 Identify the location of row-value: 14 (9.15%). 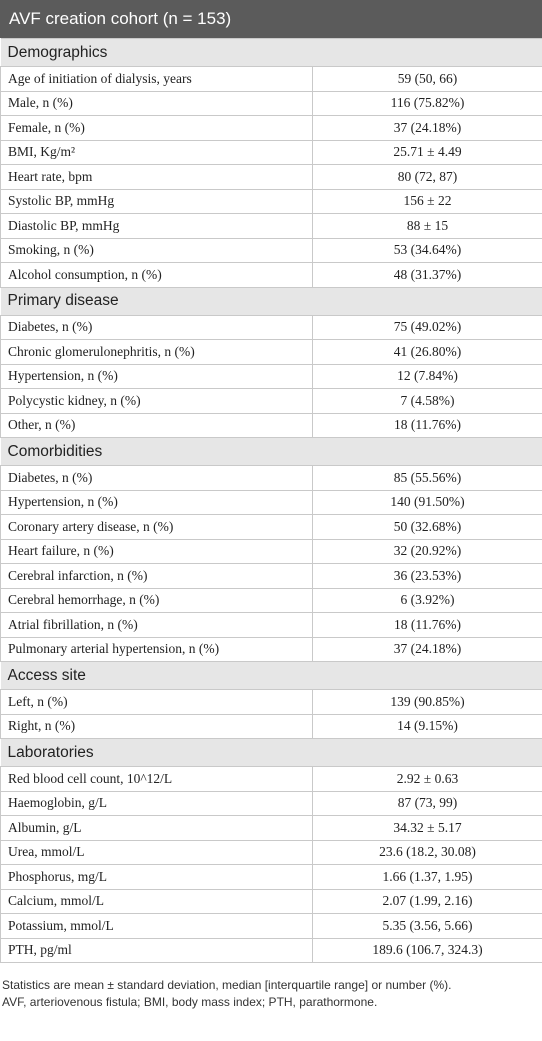
(427, 726).